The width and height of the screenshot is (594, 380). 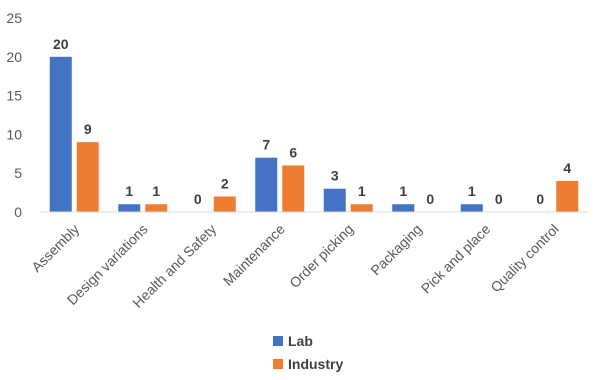 What do you see at coordinates (156, 208) in the screenshot?
I see `bar-industry-design-variations` at bounding box center [156, 208].